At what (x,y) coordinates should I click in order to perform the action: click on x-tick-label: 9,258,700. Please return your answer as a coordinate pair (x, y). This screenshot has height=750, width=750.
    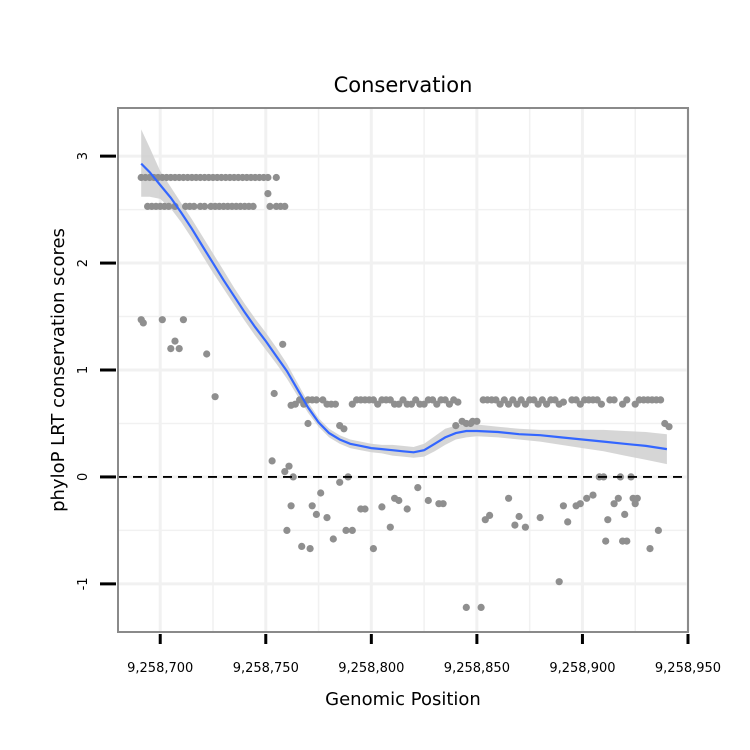
    Looking at the image, I should click on (160, 668).